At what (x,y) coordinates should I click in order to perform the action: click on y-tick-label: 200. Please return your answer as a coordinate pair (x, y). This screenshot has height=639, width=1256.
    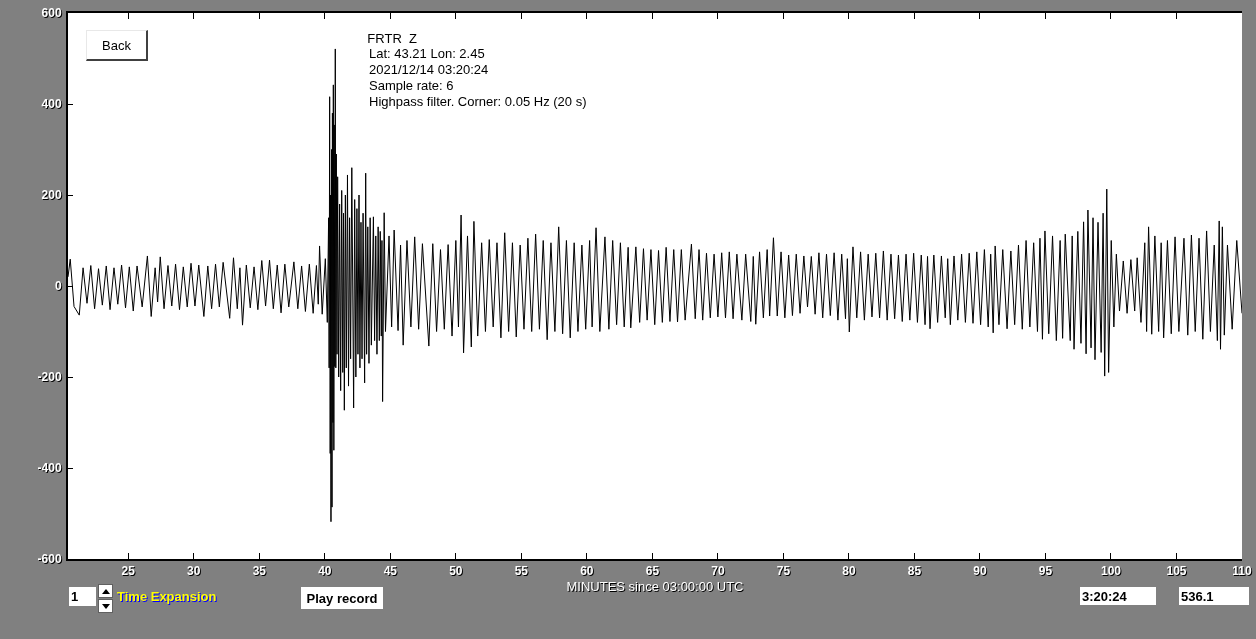
    Looking at the image, I should click on (51, 195).